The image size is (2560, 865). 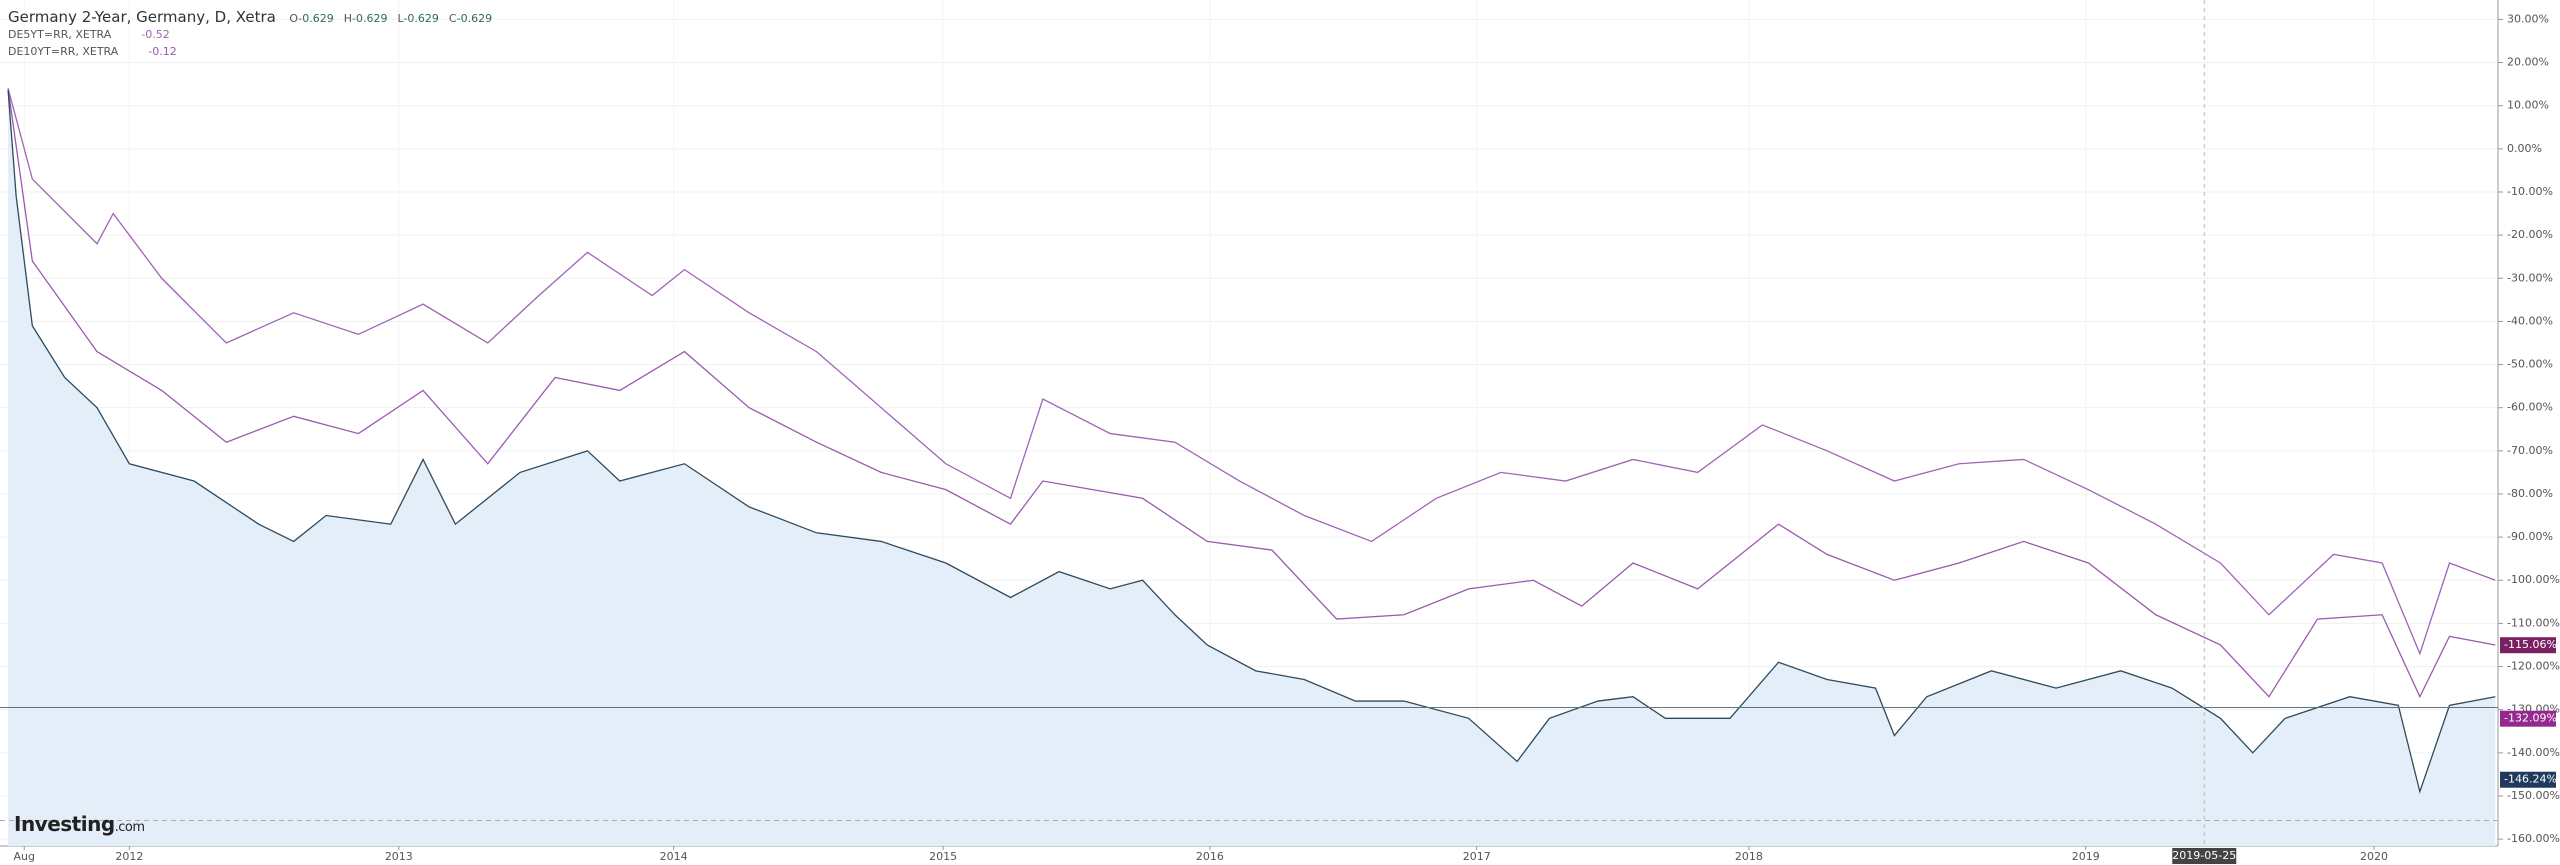 What do you see at coordinates (399, 856) in the screenshot?
I see `x-tick-label: 2013` at bounding box center [399, 856].